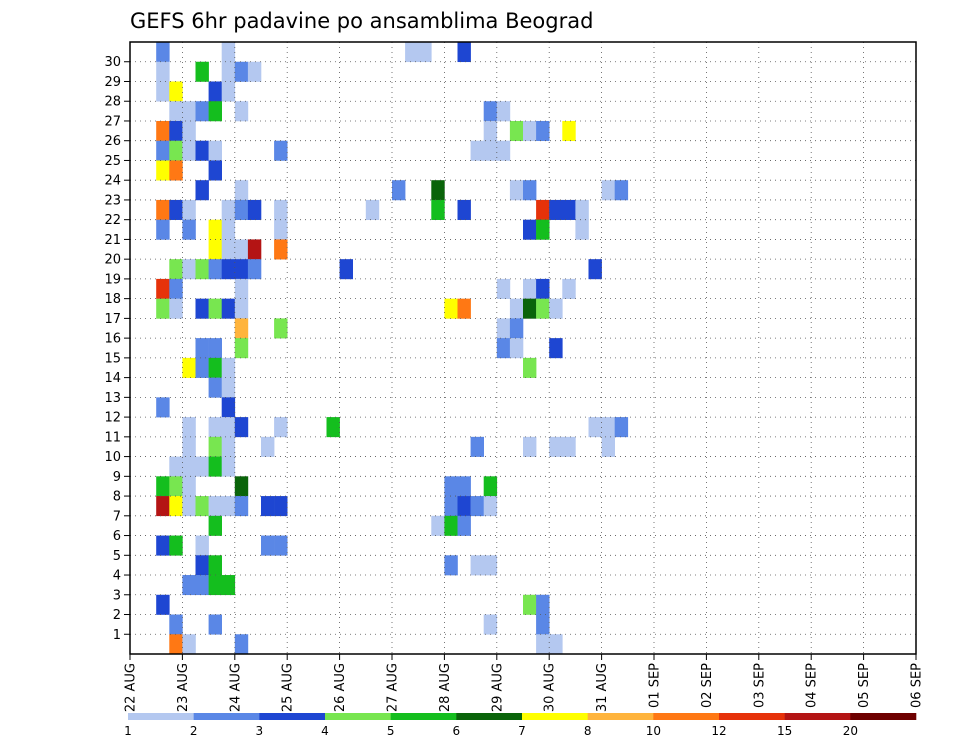 This screenshot has height=742, width=960. Describe the element at coordinates (112, 299) in the screenshot. I see `y-tick-label: 18` at that location.